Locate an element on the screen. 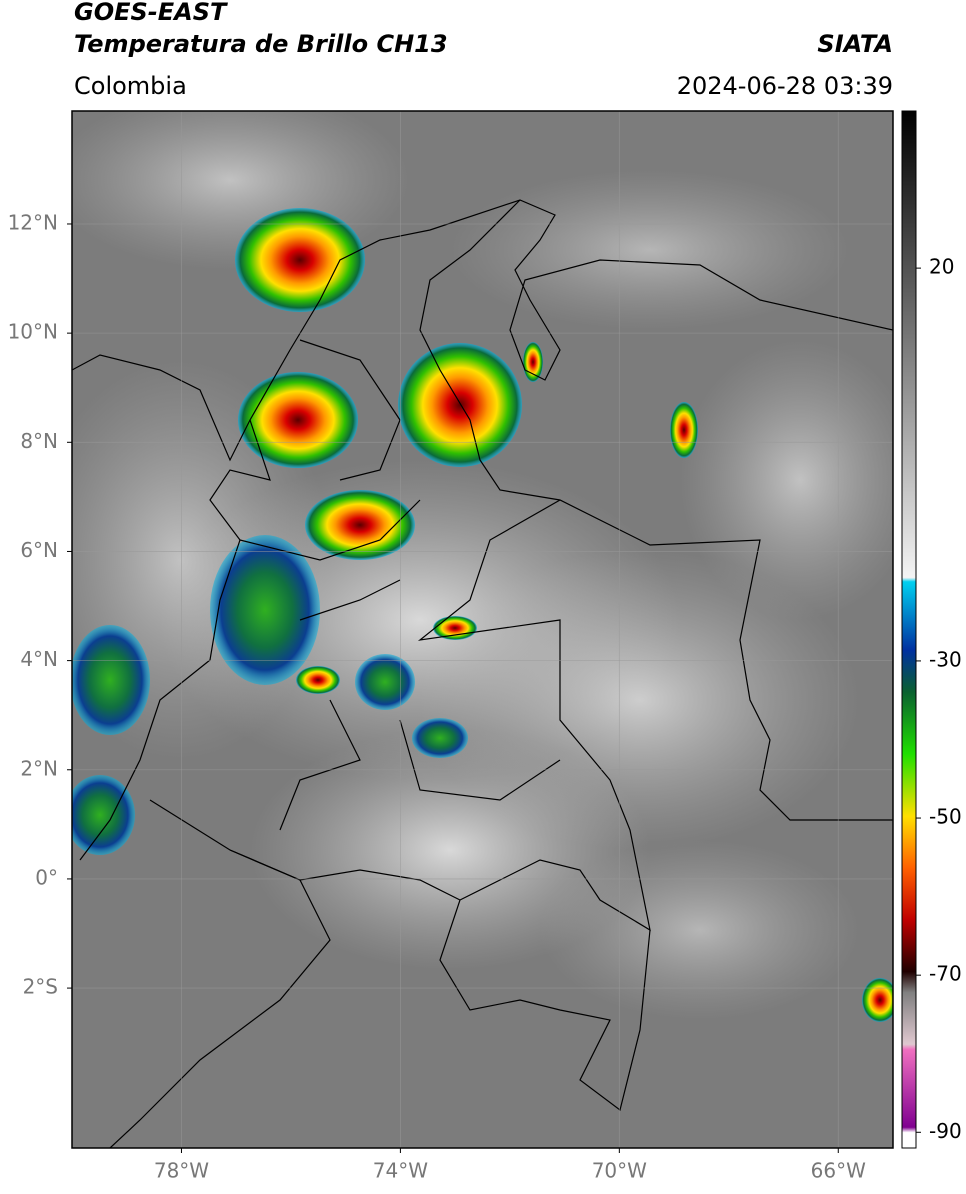 The image size is (966, 1194). datetime: 2024-06-28 03:39 is located at coordinates (785, 86).